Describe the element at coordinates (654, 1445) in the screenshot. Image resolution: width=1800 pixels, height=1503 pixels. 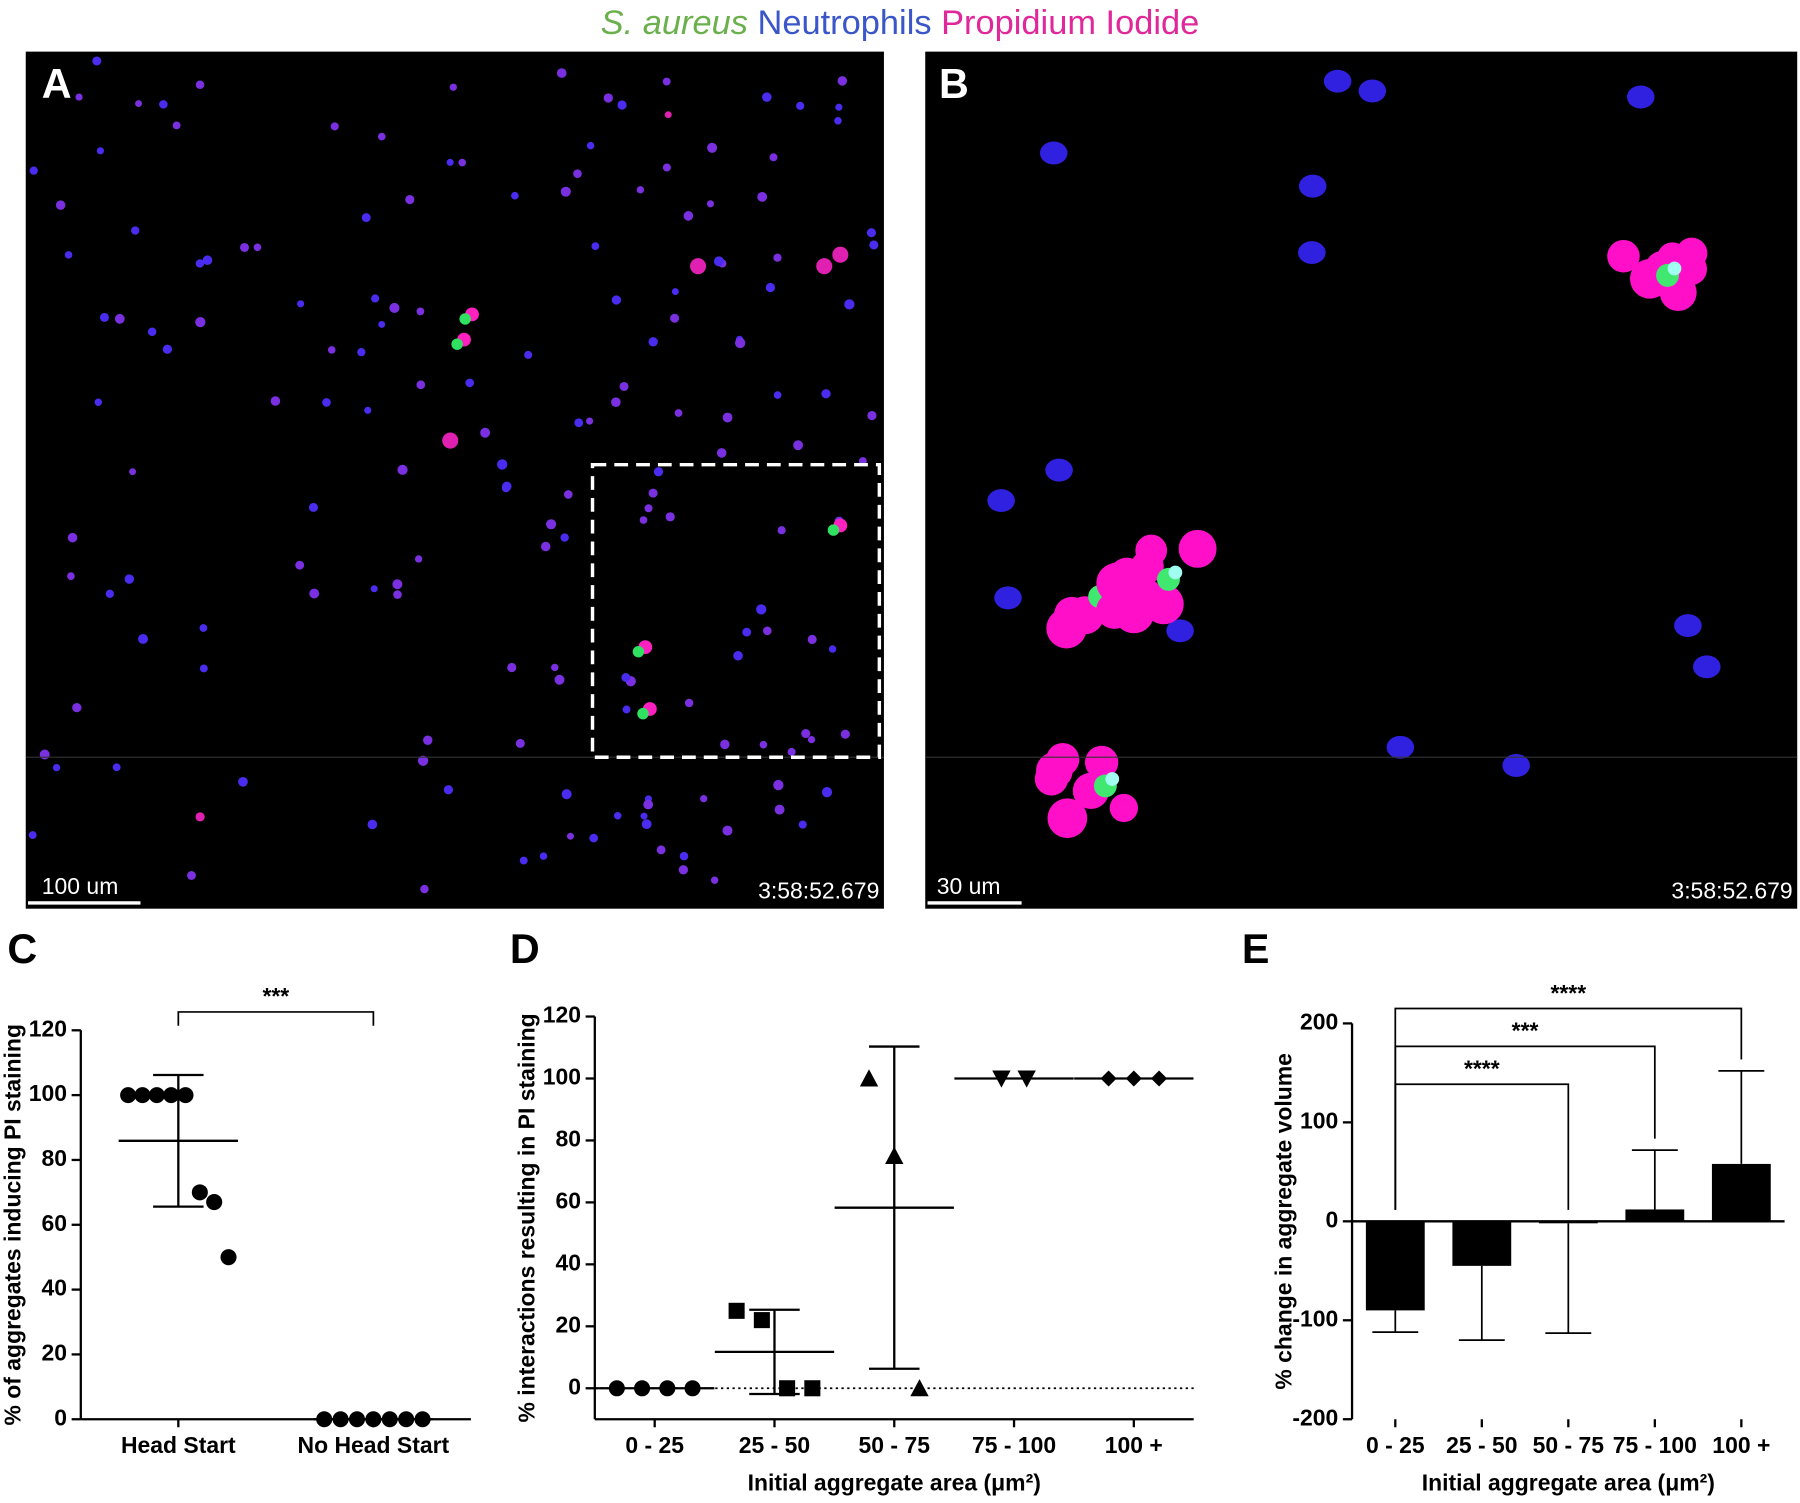
I see `x-tick-label: 0 - 25` at that location.